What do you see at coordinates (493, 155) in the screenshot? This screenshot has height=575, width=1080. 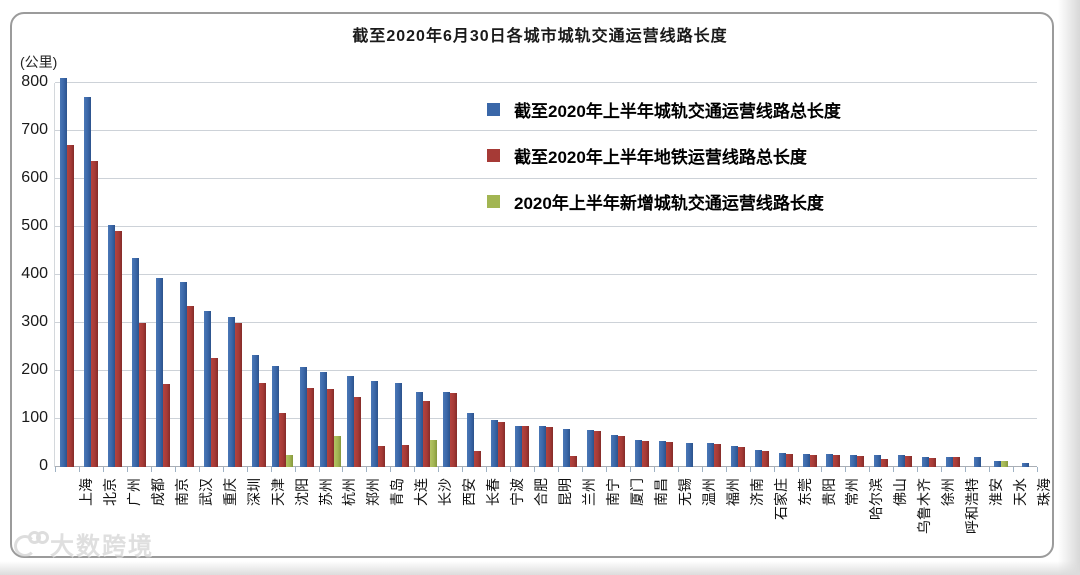 I see `legend-swatch-metro-icon` at bounding box center [493, 155].